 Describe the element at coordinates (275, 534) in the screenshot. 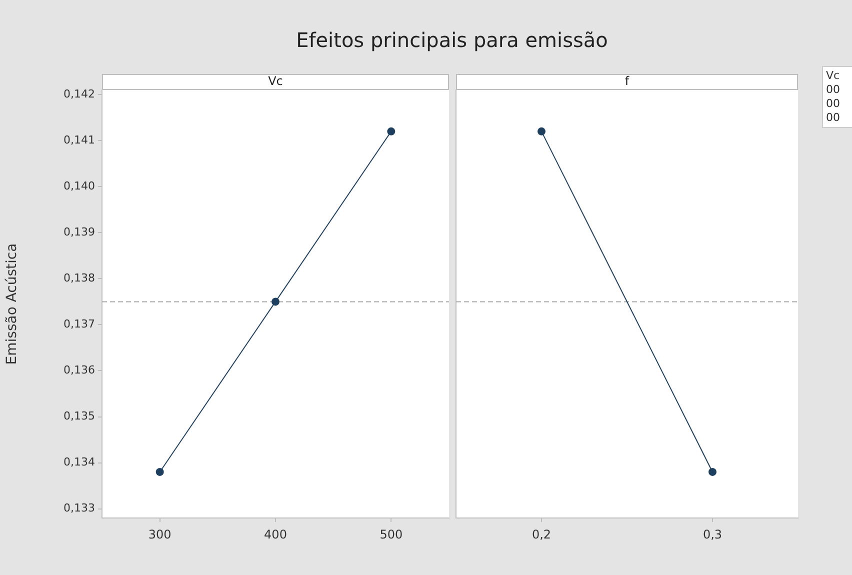

I see `x-tick-label: 400` at that location.